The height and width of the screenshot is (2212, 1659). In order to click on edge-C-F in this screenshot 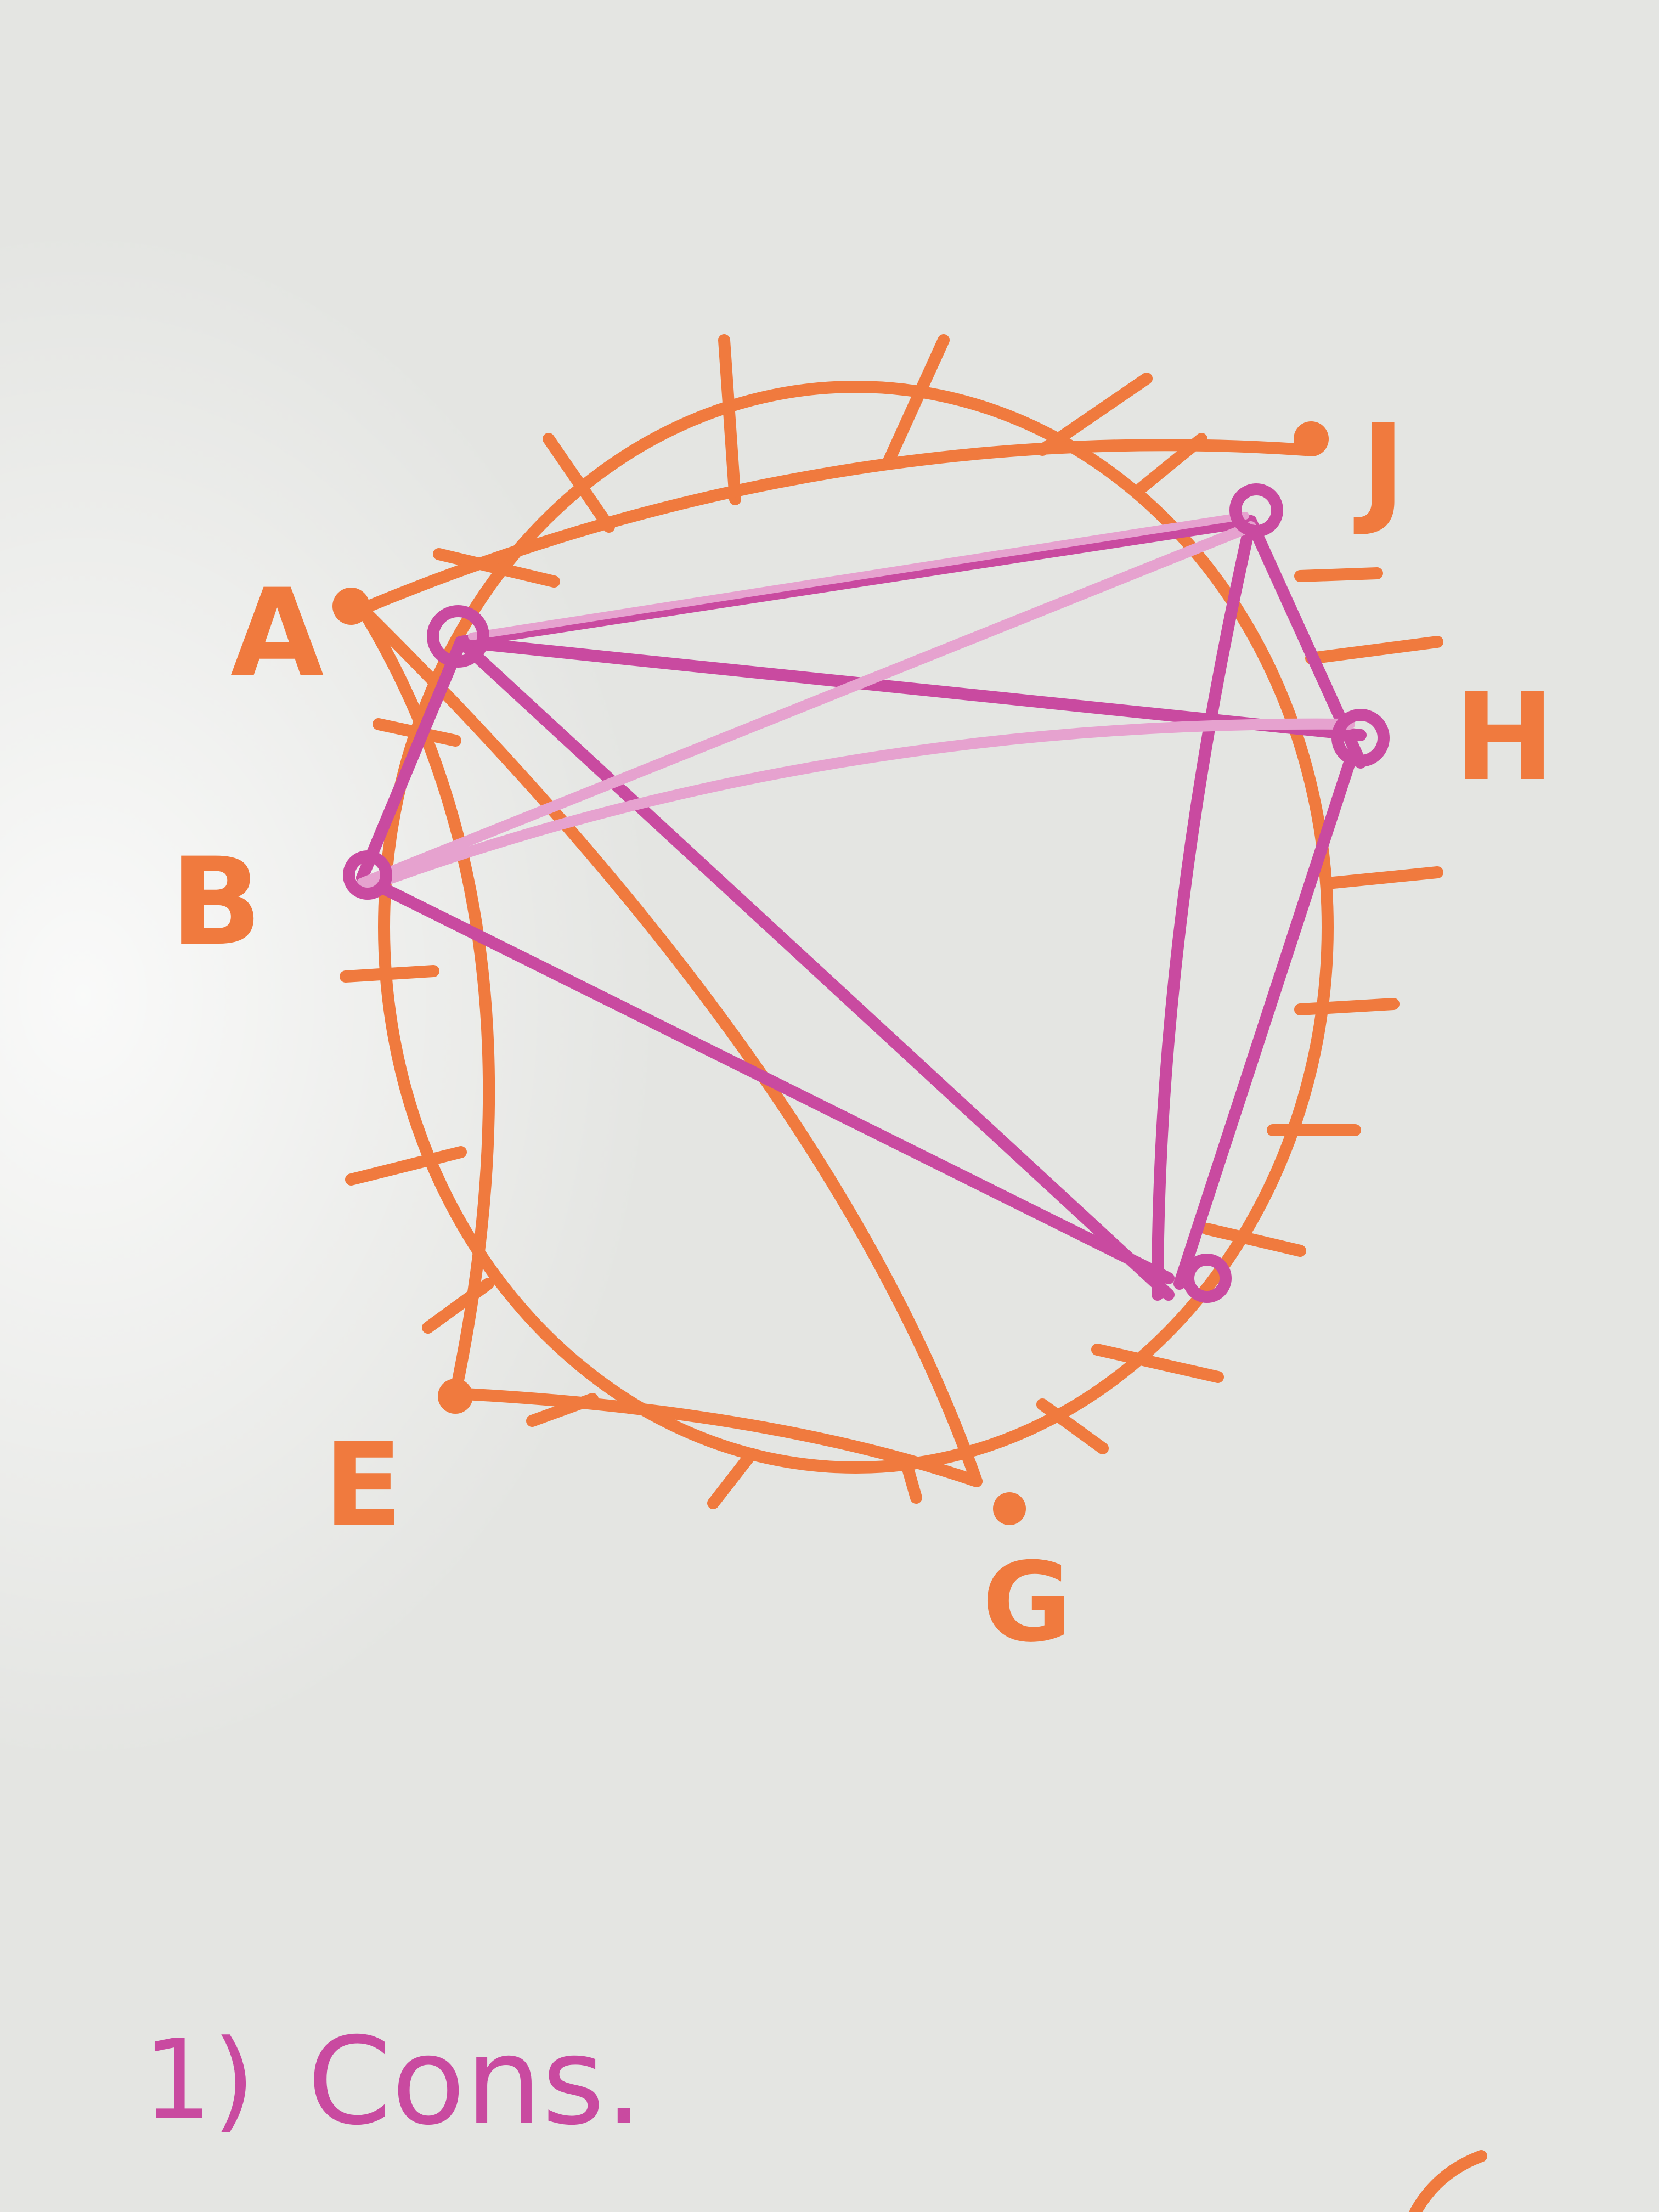, I will do `click(815, 969)`.